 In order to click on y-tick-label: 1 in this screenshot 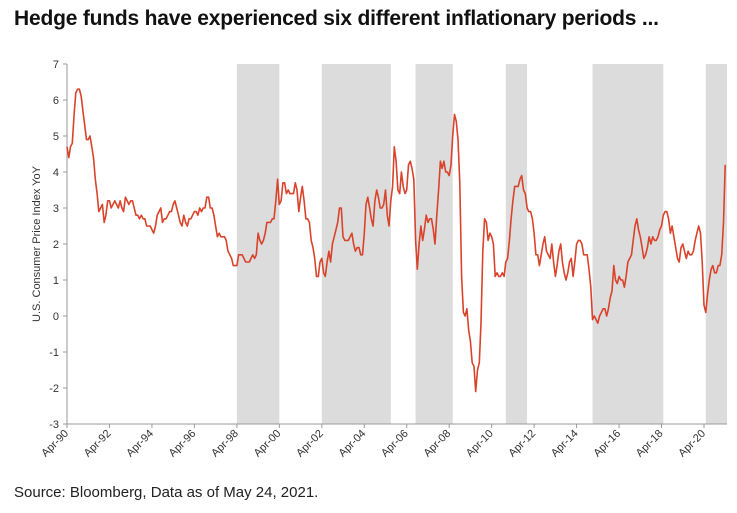, I will do `click(56, 281)`.